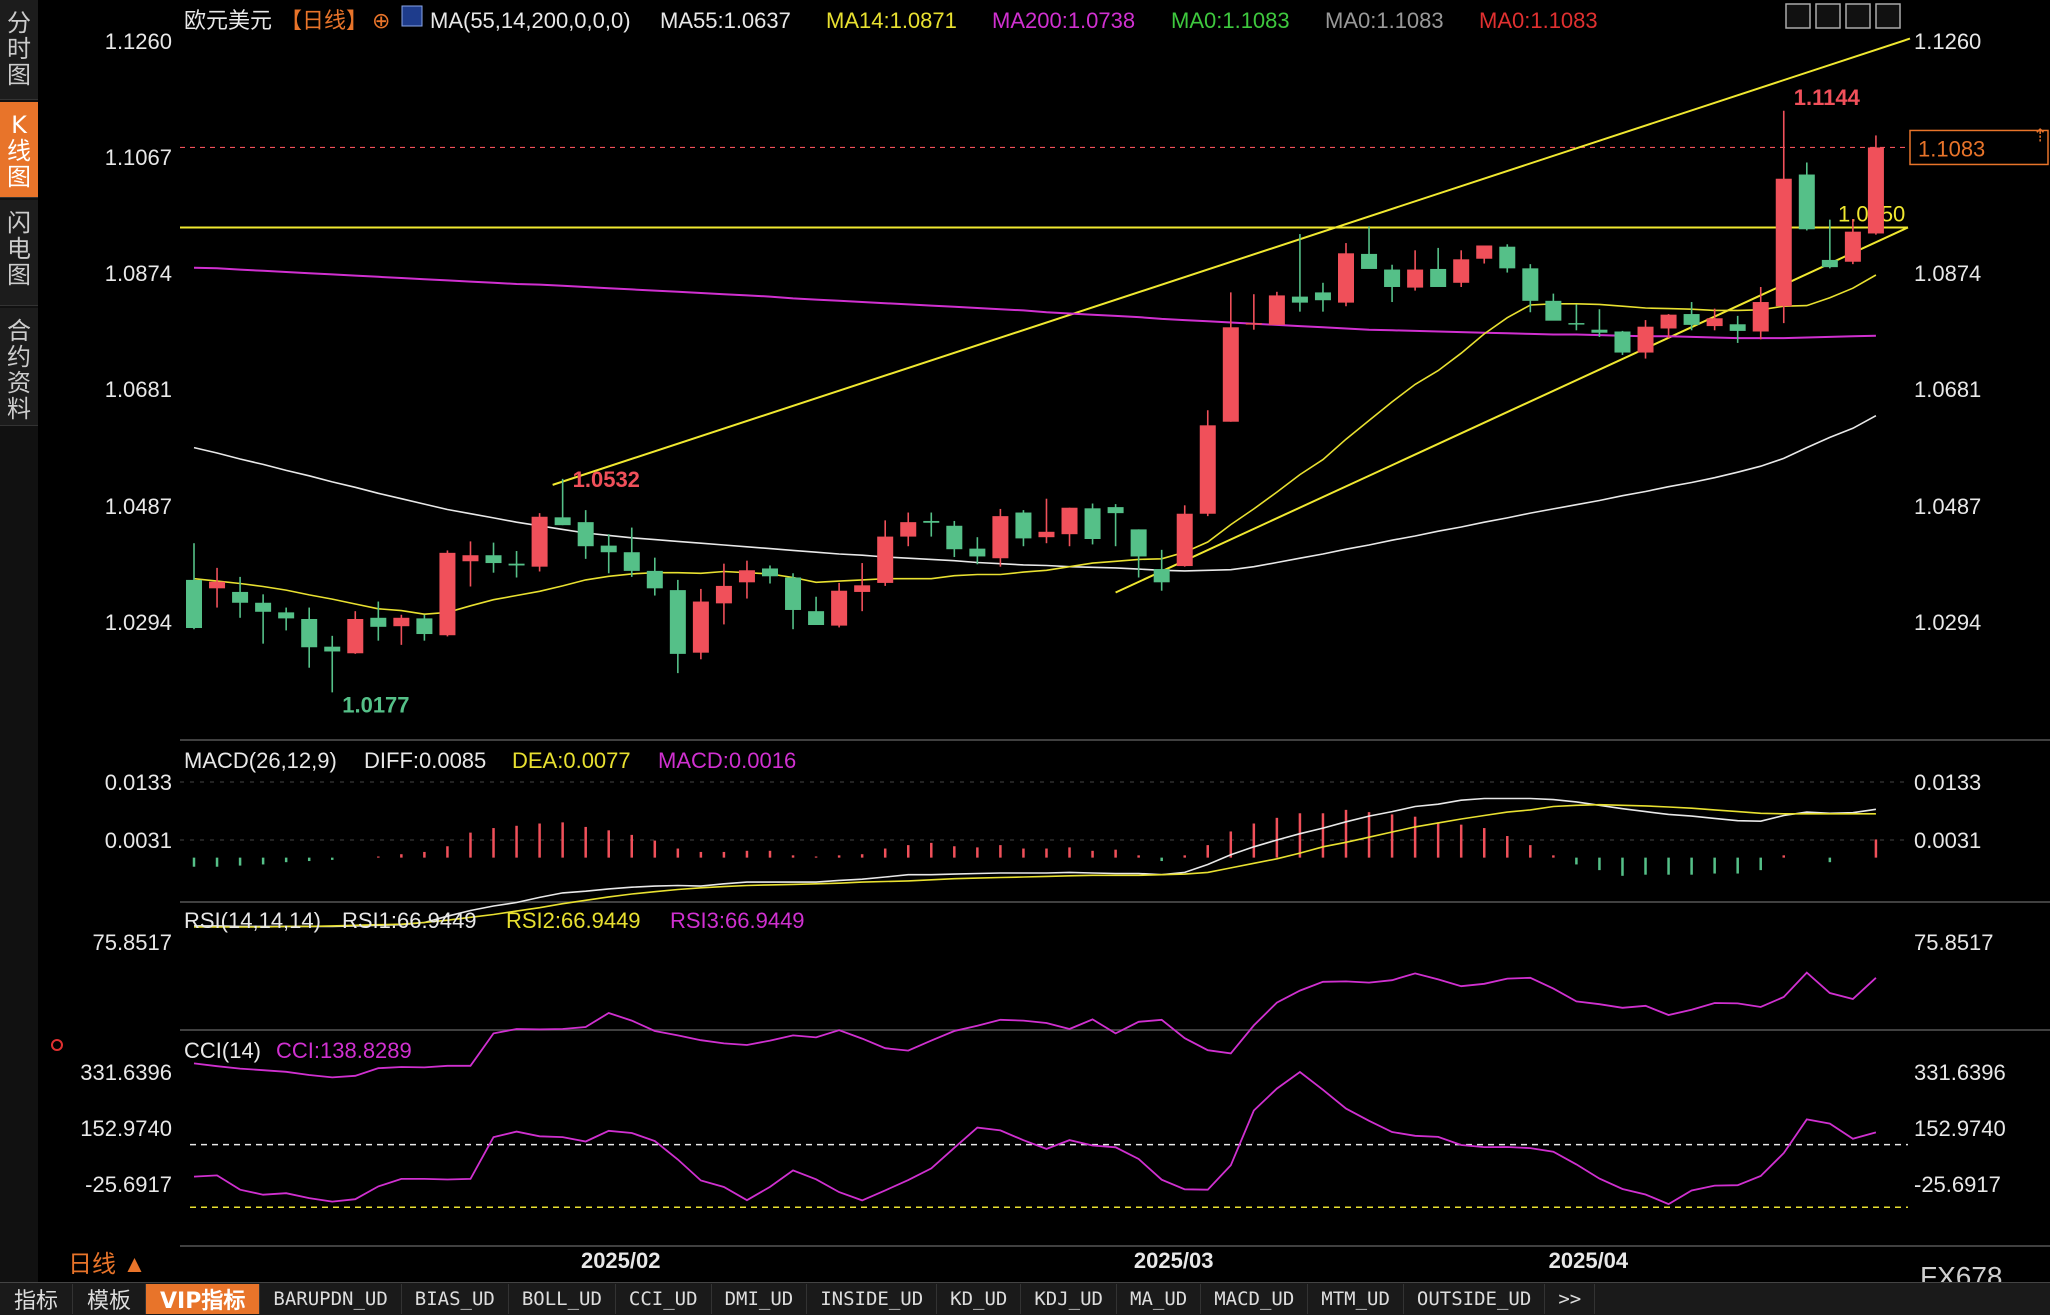 The height and width of the screenshot is (1315, 2050). What do you see at coordinates (455, 1299) in the screenshot?
I see `indicator-tab-4: BIAS_UD` at bounding box center [455, 1299].